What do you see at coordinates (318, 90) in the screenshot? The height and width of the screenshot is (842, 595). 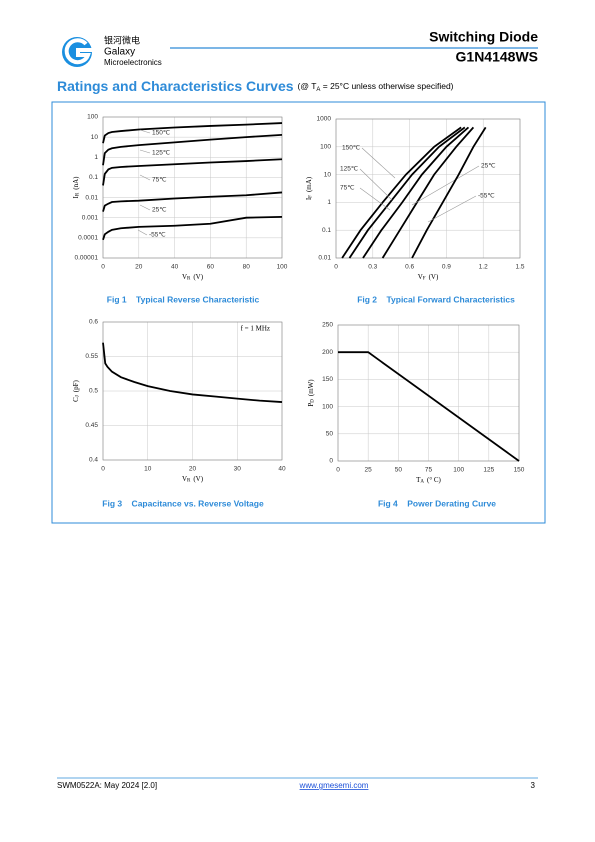 I see `condition-sub: A` at bounding box center [318, 90].